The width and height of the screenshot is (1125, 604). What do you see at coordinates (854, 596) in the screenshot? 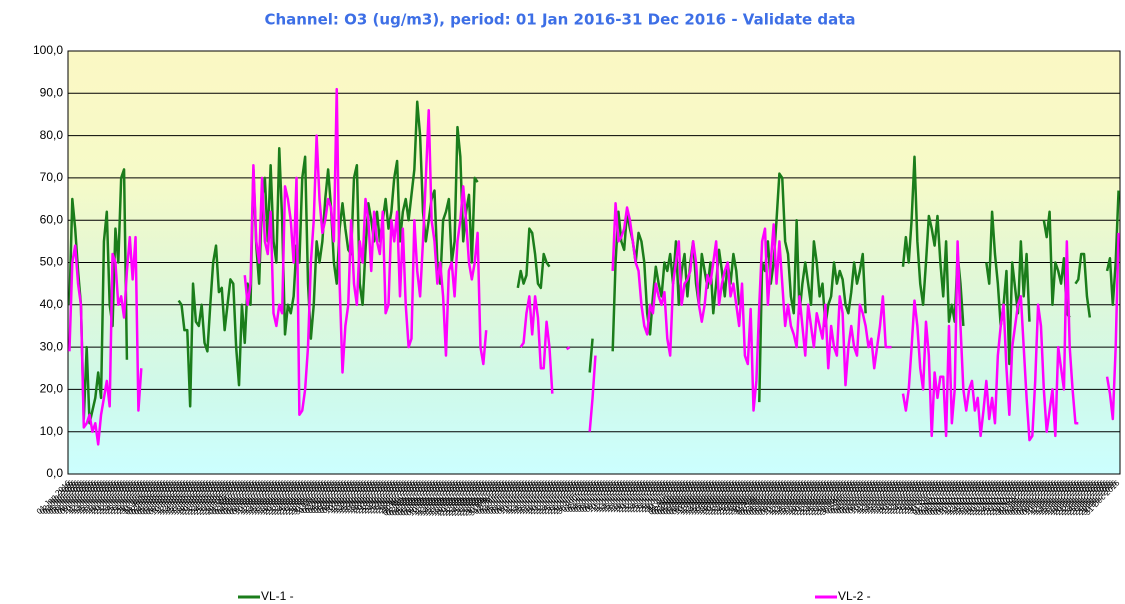
I see `legend-label: VL-2 -` at bounding box center [854, 596].